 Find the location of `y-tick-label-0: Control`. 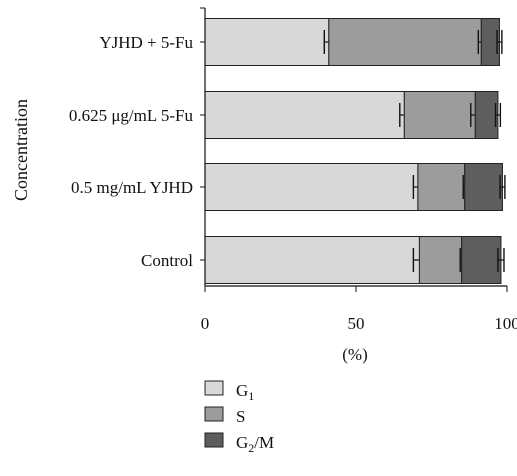

y-tick-label-0: Control is located at coordinates (167, 260).